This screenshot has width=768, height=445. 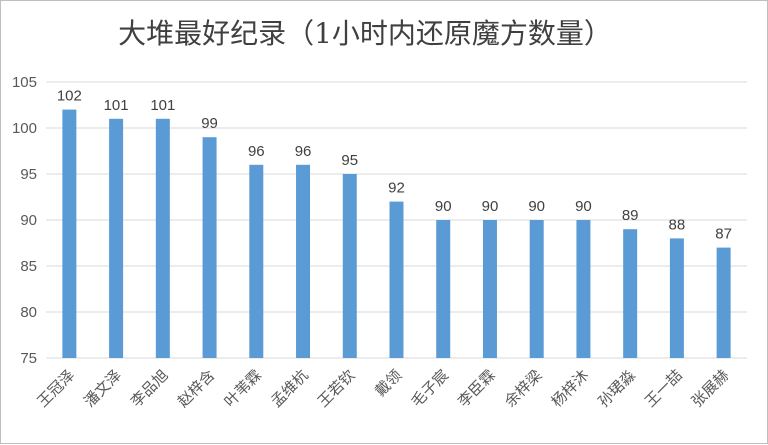 I want to click on y-axis-ticks: 75 80 85 90 95 100 105, so click(x=24, y=220).